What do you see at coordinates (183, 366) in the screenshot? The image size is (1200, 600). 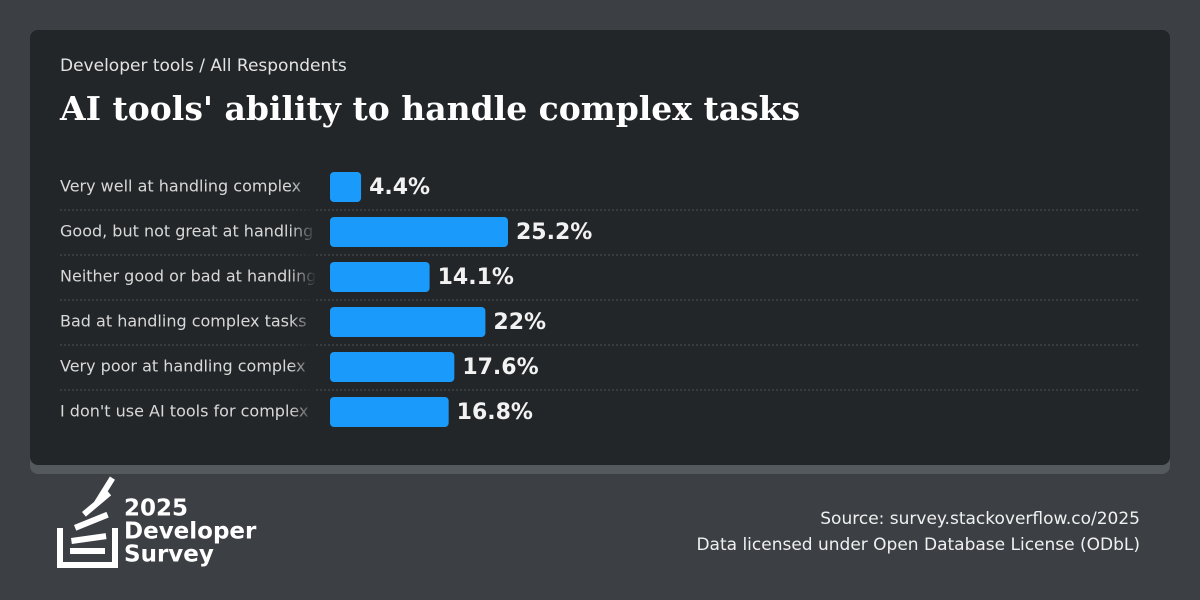 I see `category-label: Very poor at handling complex` at bounding box center [183, 366].